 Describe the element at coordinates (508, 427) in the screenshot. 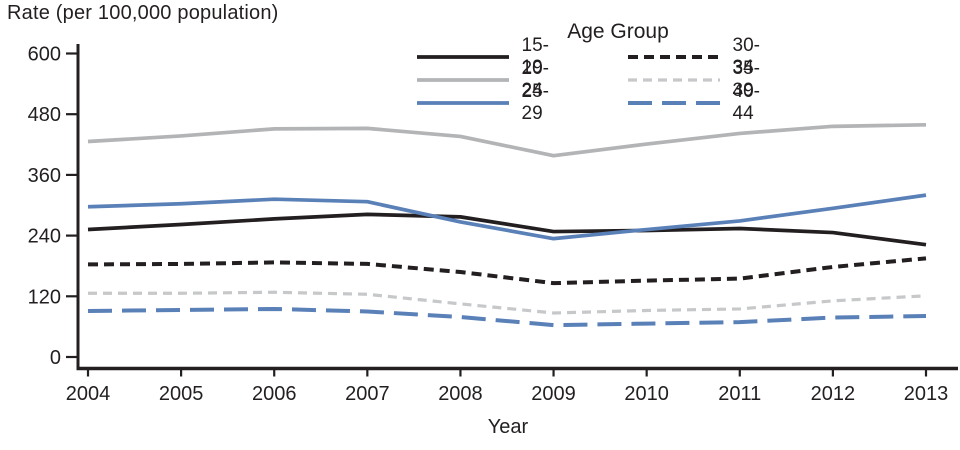

I see `x-axis-title: Year` at that location.